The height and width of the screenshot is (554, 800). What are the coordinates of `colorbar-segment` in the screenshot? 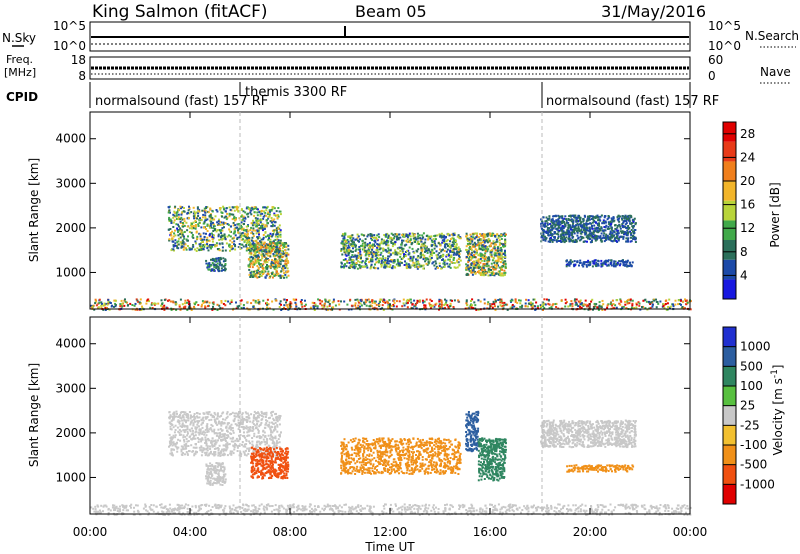 It's located at (729, 151).